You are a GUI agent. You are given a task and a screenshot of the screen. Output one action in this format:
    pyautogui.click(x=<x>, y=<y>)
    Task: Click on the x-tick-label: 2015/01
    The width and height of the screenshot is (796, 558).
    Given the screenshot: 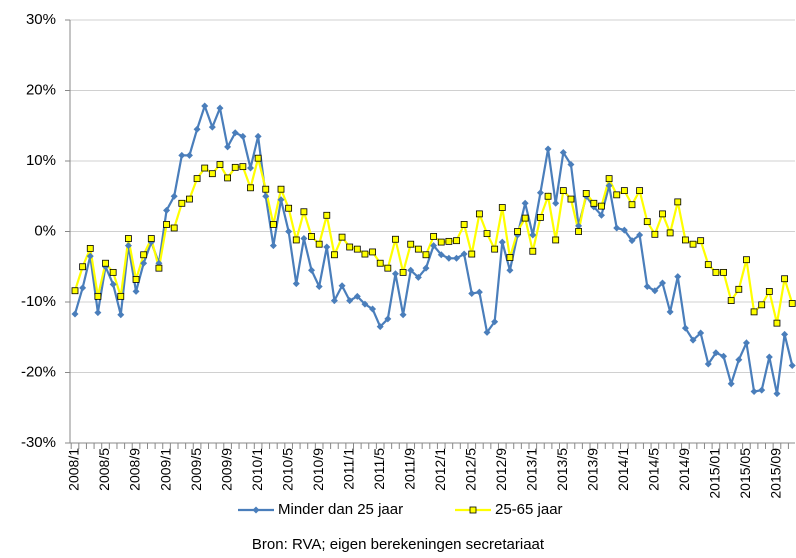 What is the action you would take?
    pyautogui.click(x=715, y=473)
    